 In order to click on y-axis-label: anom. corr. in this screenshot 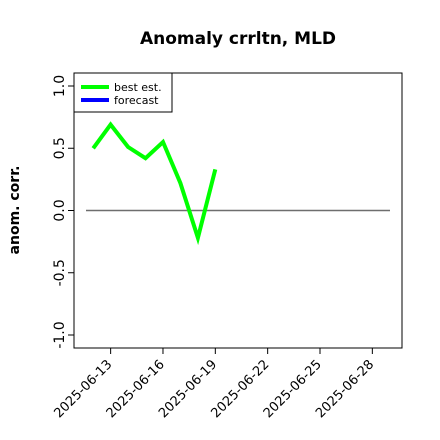, I will do `click(15, 210)`.